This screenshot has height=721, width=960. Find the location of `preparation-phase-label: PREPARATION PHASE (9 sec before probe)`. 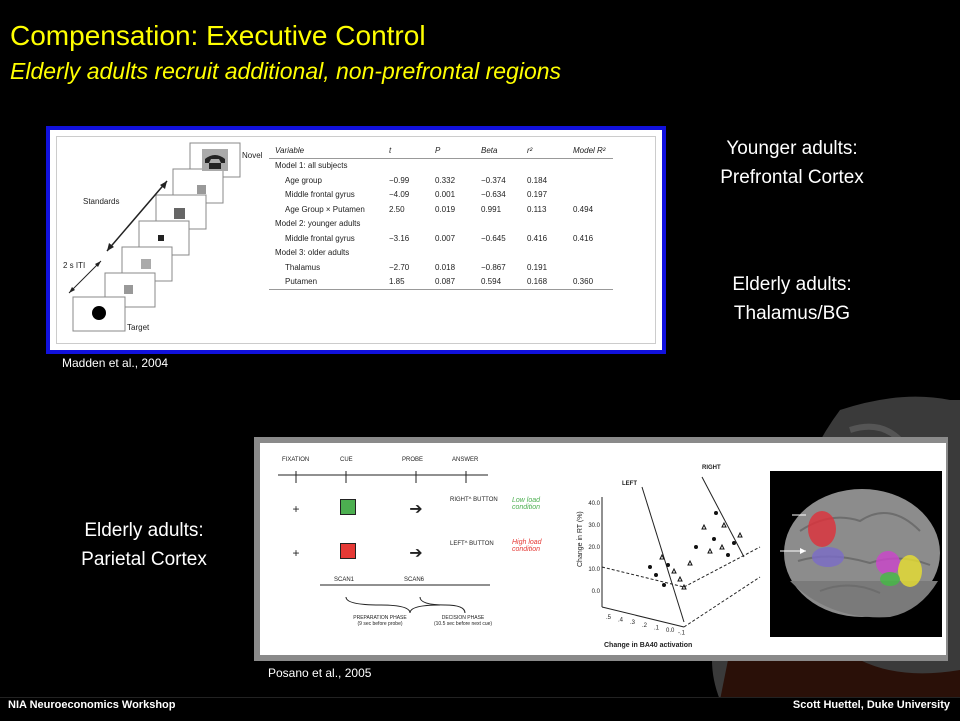

preparation-phase-label: PREPARATION PHASE (9 sec before probe) is located at coordinates (380, 621).